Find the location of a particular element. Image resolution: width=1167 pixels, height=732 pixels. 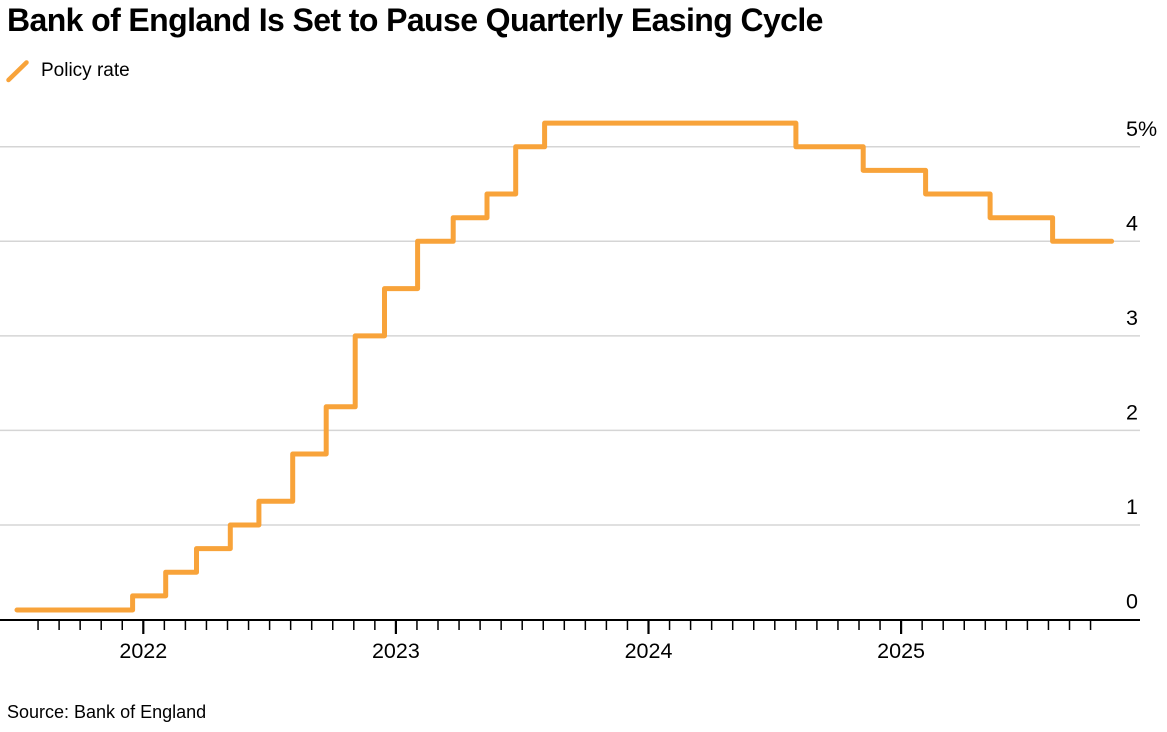

x-tick-label-2025: 2025 is located at coordinates (901, 651).